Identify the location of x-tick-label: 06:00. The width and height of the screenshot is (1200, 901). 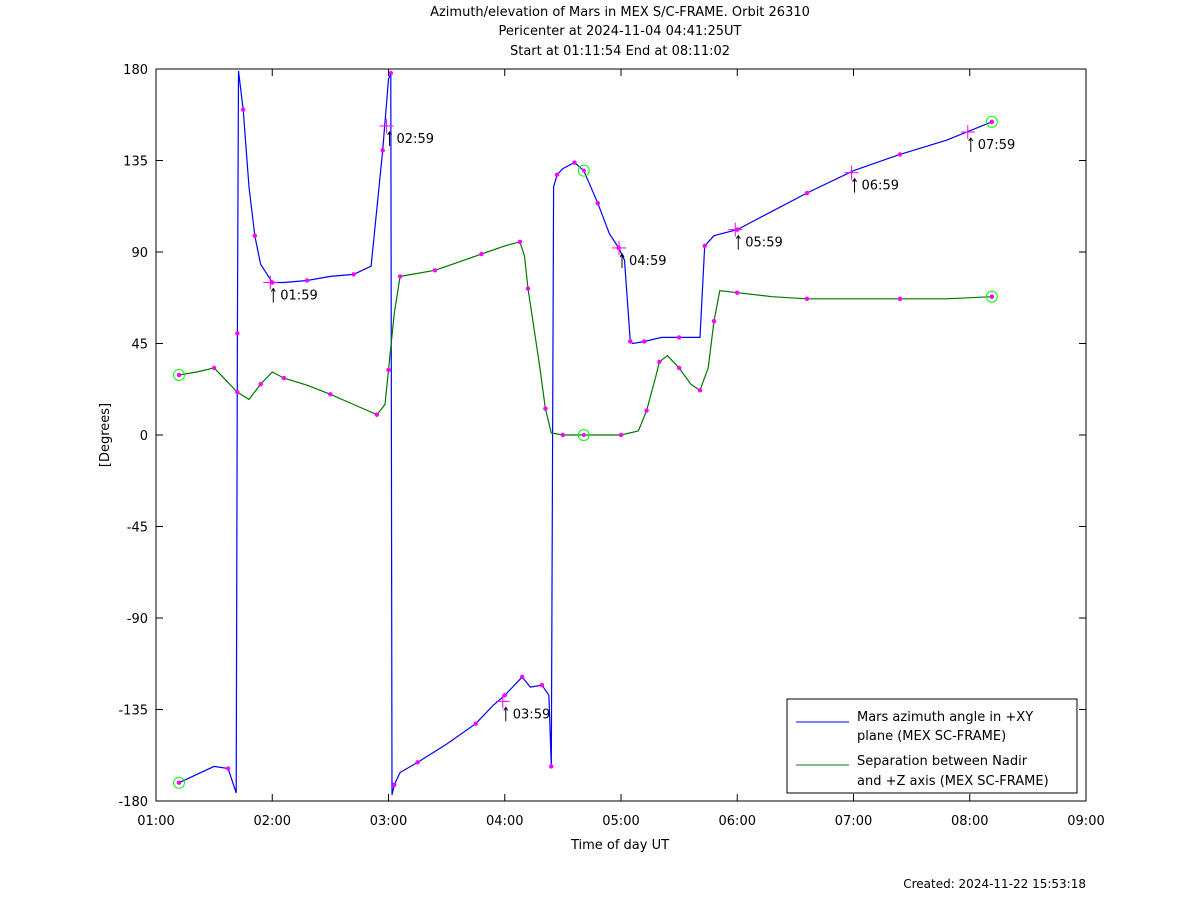
(737, 821).